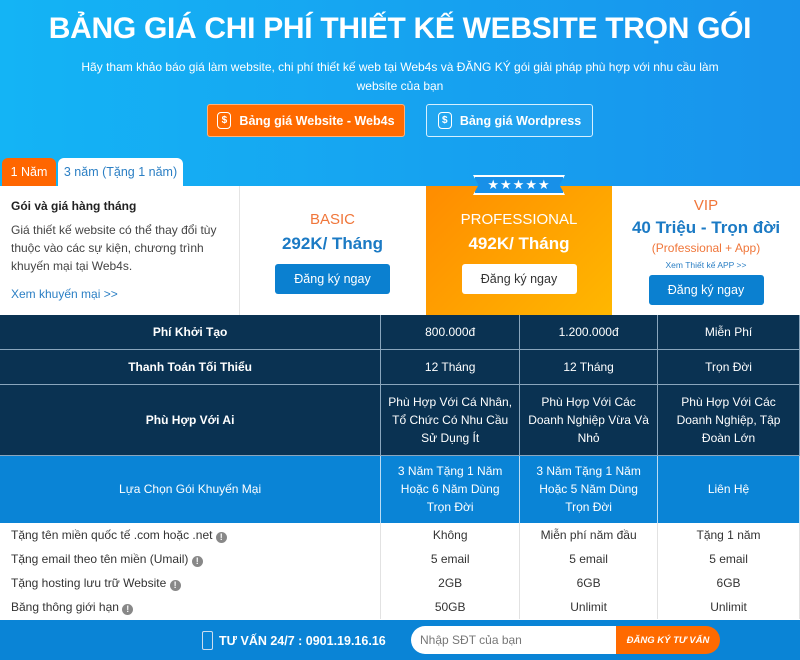  I want to click on cell: Phù Hợp Với Các Doanh Nghiệp Vừa Và Nhỏ, so click(589, 420).